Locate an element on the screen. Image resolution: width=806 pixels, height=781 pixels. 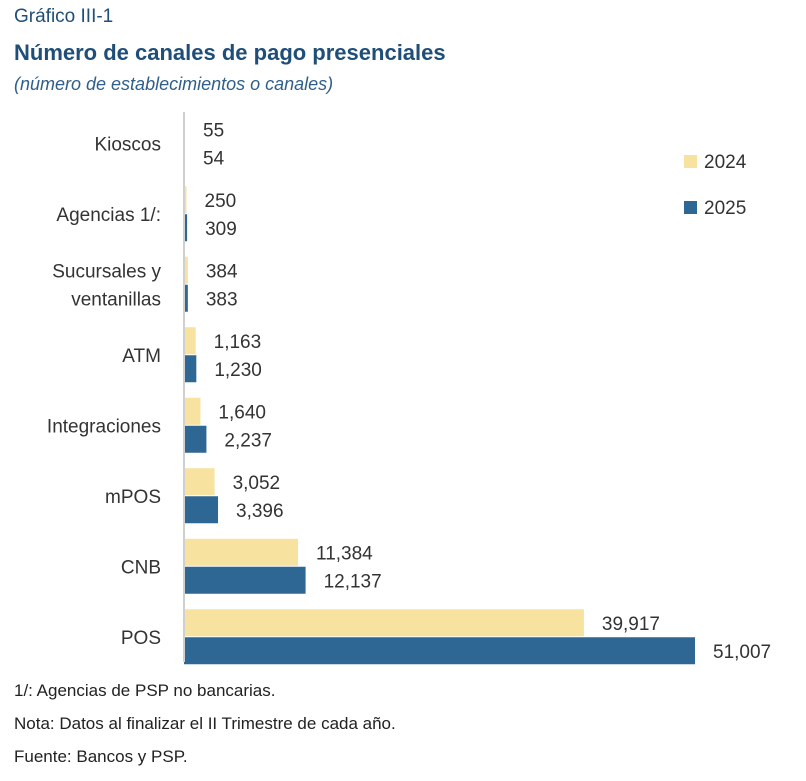
bar-2024-integraciones is located at coordinates (192, 411).